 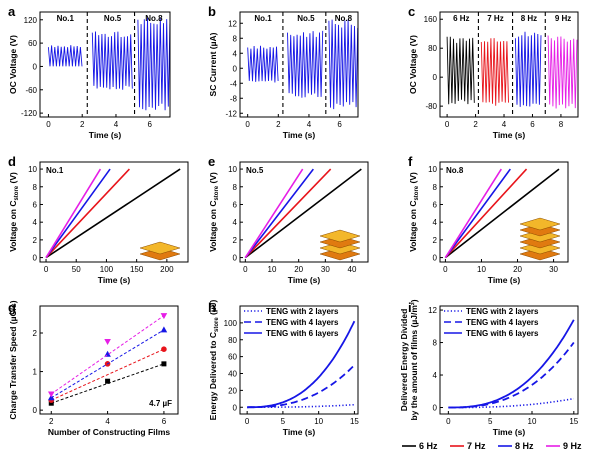 What do you see at coordinates (562, 72) in the screenshot?
I see `signal-trace-9hz` at bounding box center [562, 72].